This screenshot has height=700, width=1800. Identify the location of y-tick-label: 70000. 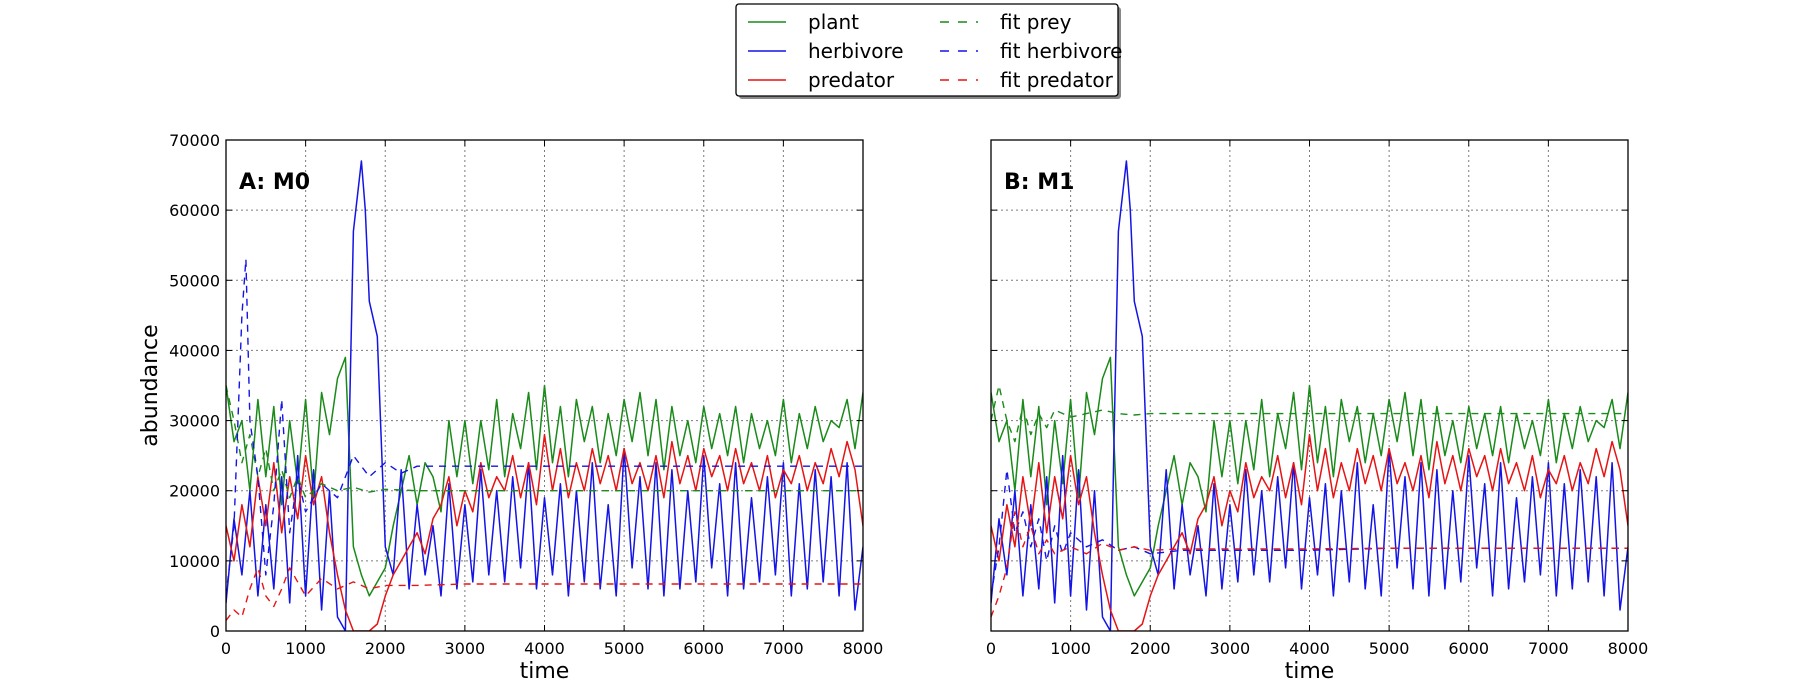
(194, 140).